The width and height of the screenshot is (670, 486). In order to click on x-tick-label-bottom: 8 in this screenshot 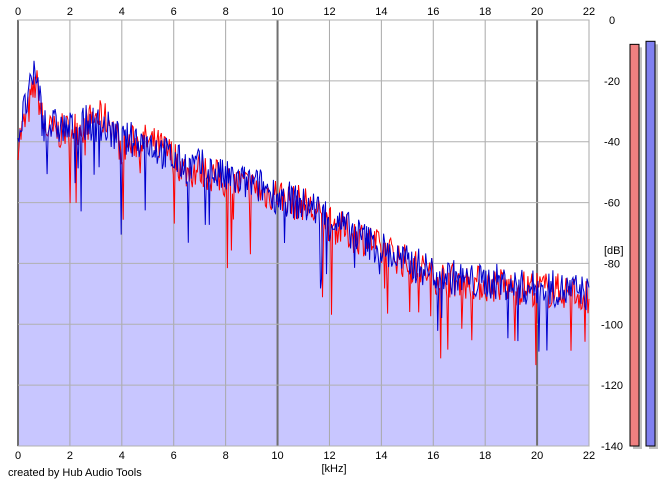, I will do `click(226, 456)`.